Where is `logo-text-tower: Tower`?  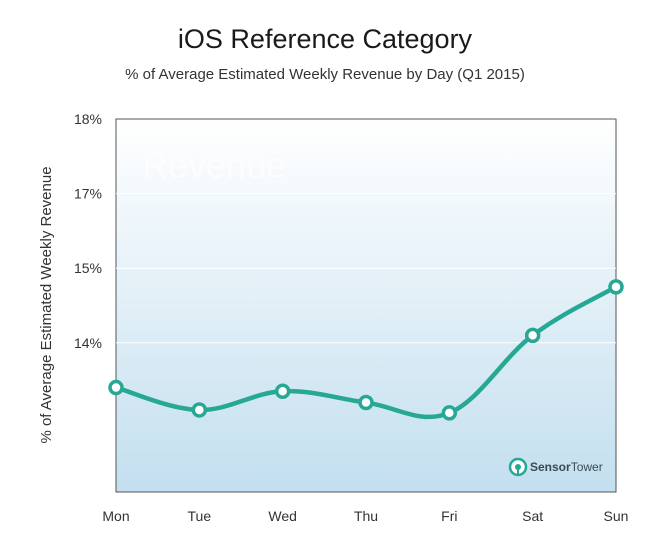 logo-text-tower: Tower is located at coordinates (587, 467).